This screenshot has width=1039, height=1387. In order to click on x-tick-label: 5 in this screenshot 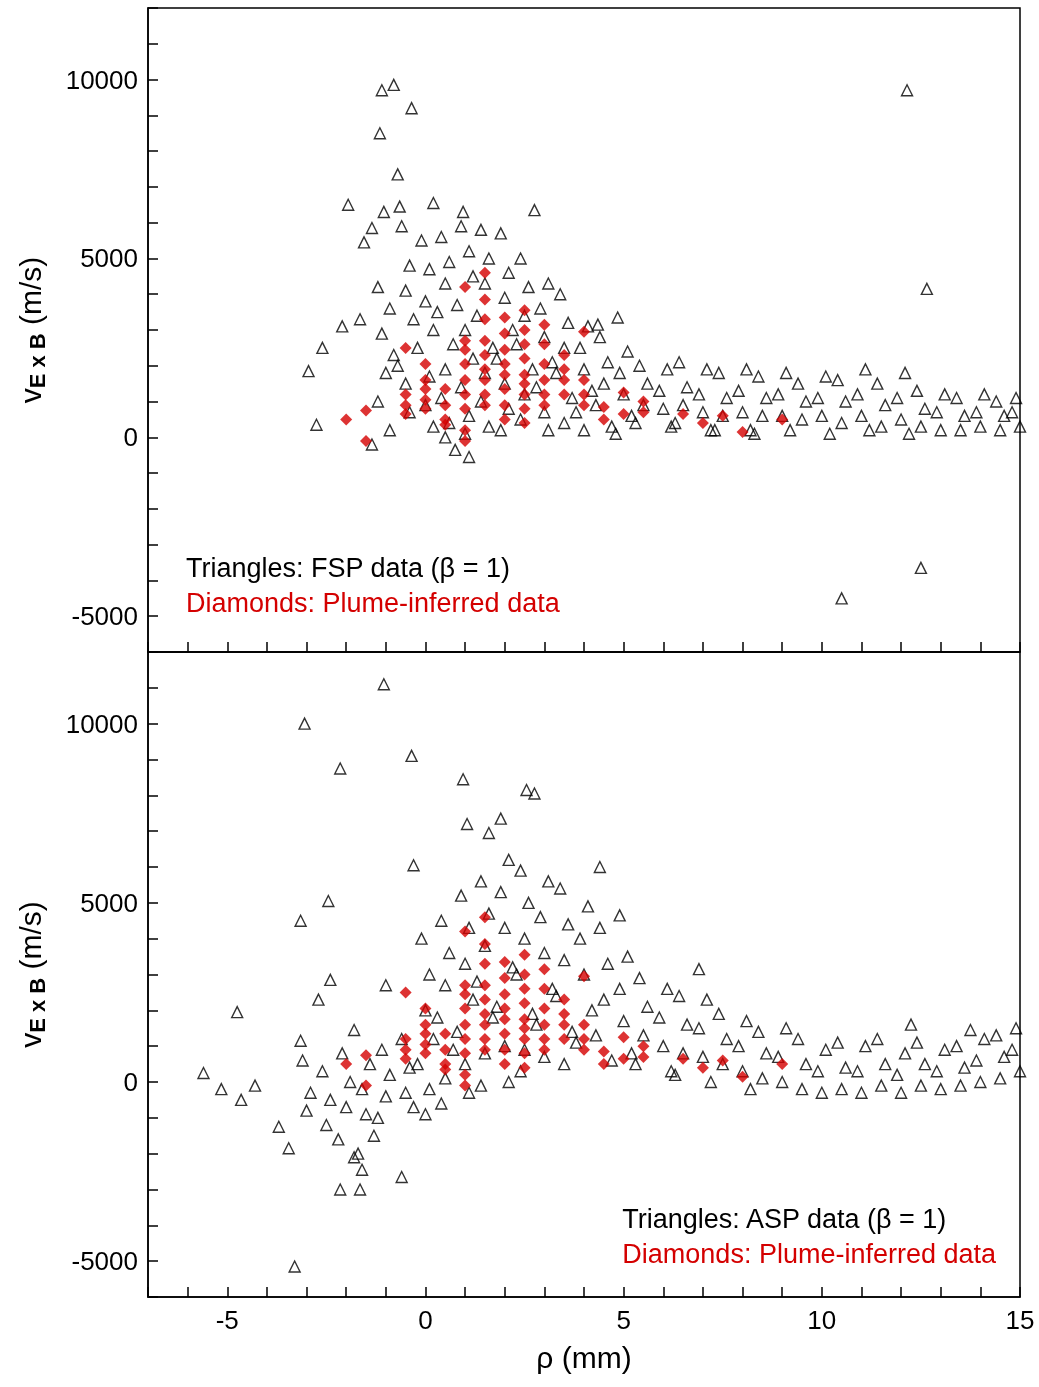, I will do `click(623, 1320)`.